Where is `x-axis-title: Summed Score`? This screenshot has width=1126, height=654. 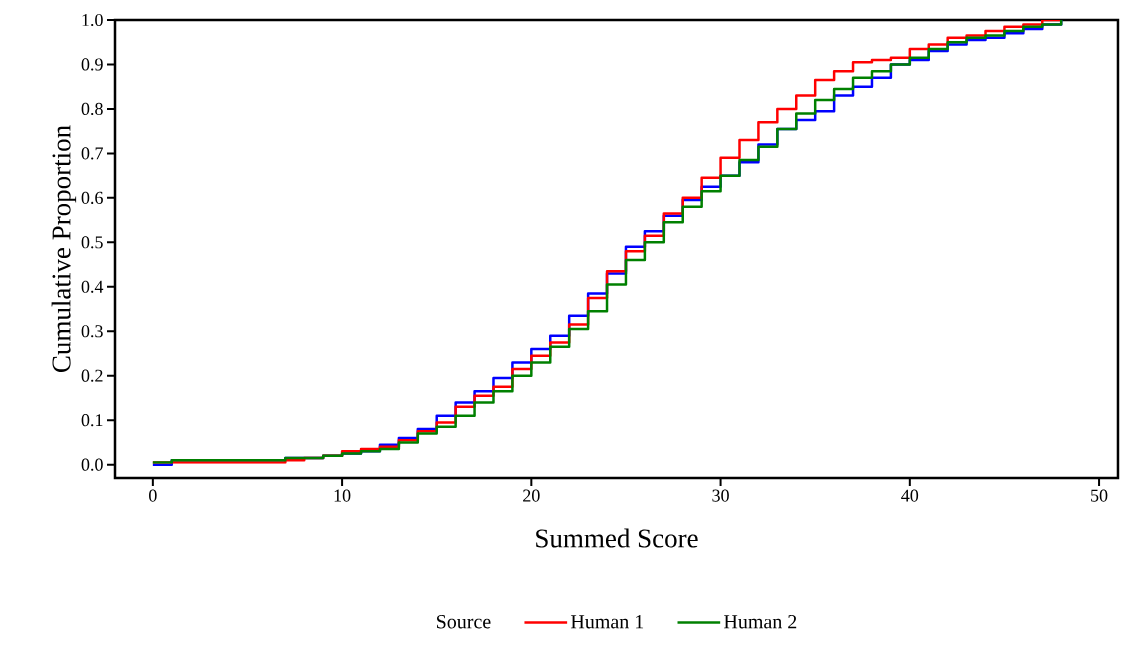
x-axis-title: Summed Score is located at coordinates (617, 538).